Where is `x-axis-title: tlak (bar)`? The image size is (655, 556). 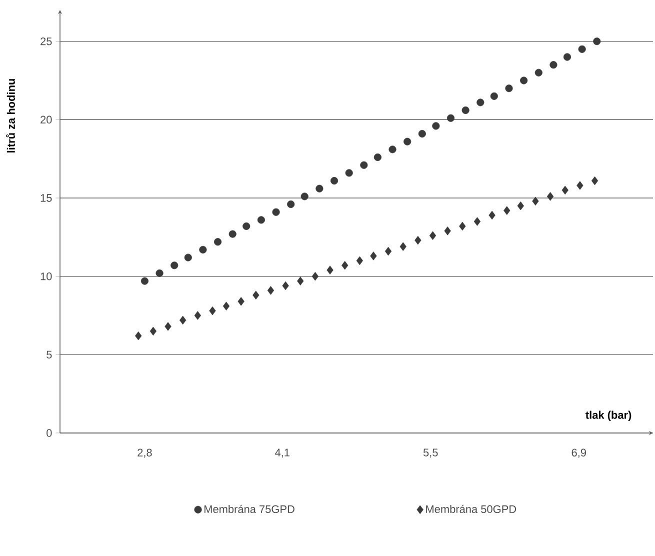
x-axis-title: tlak (bar) is located at coordinates (609, 416).